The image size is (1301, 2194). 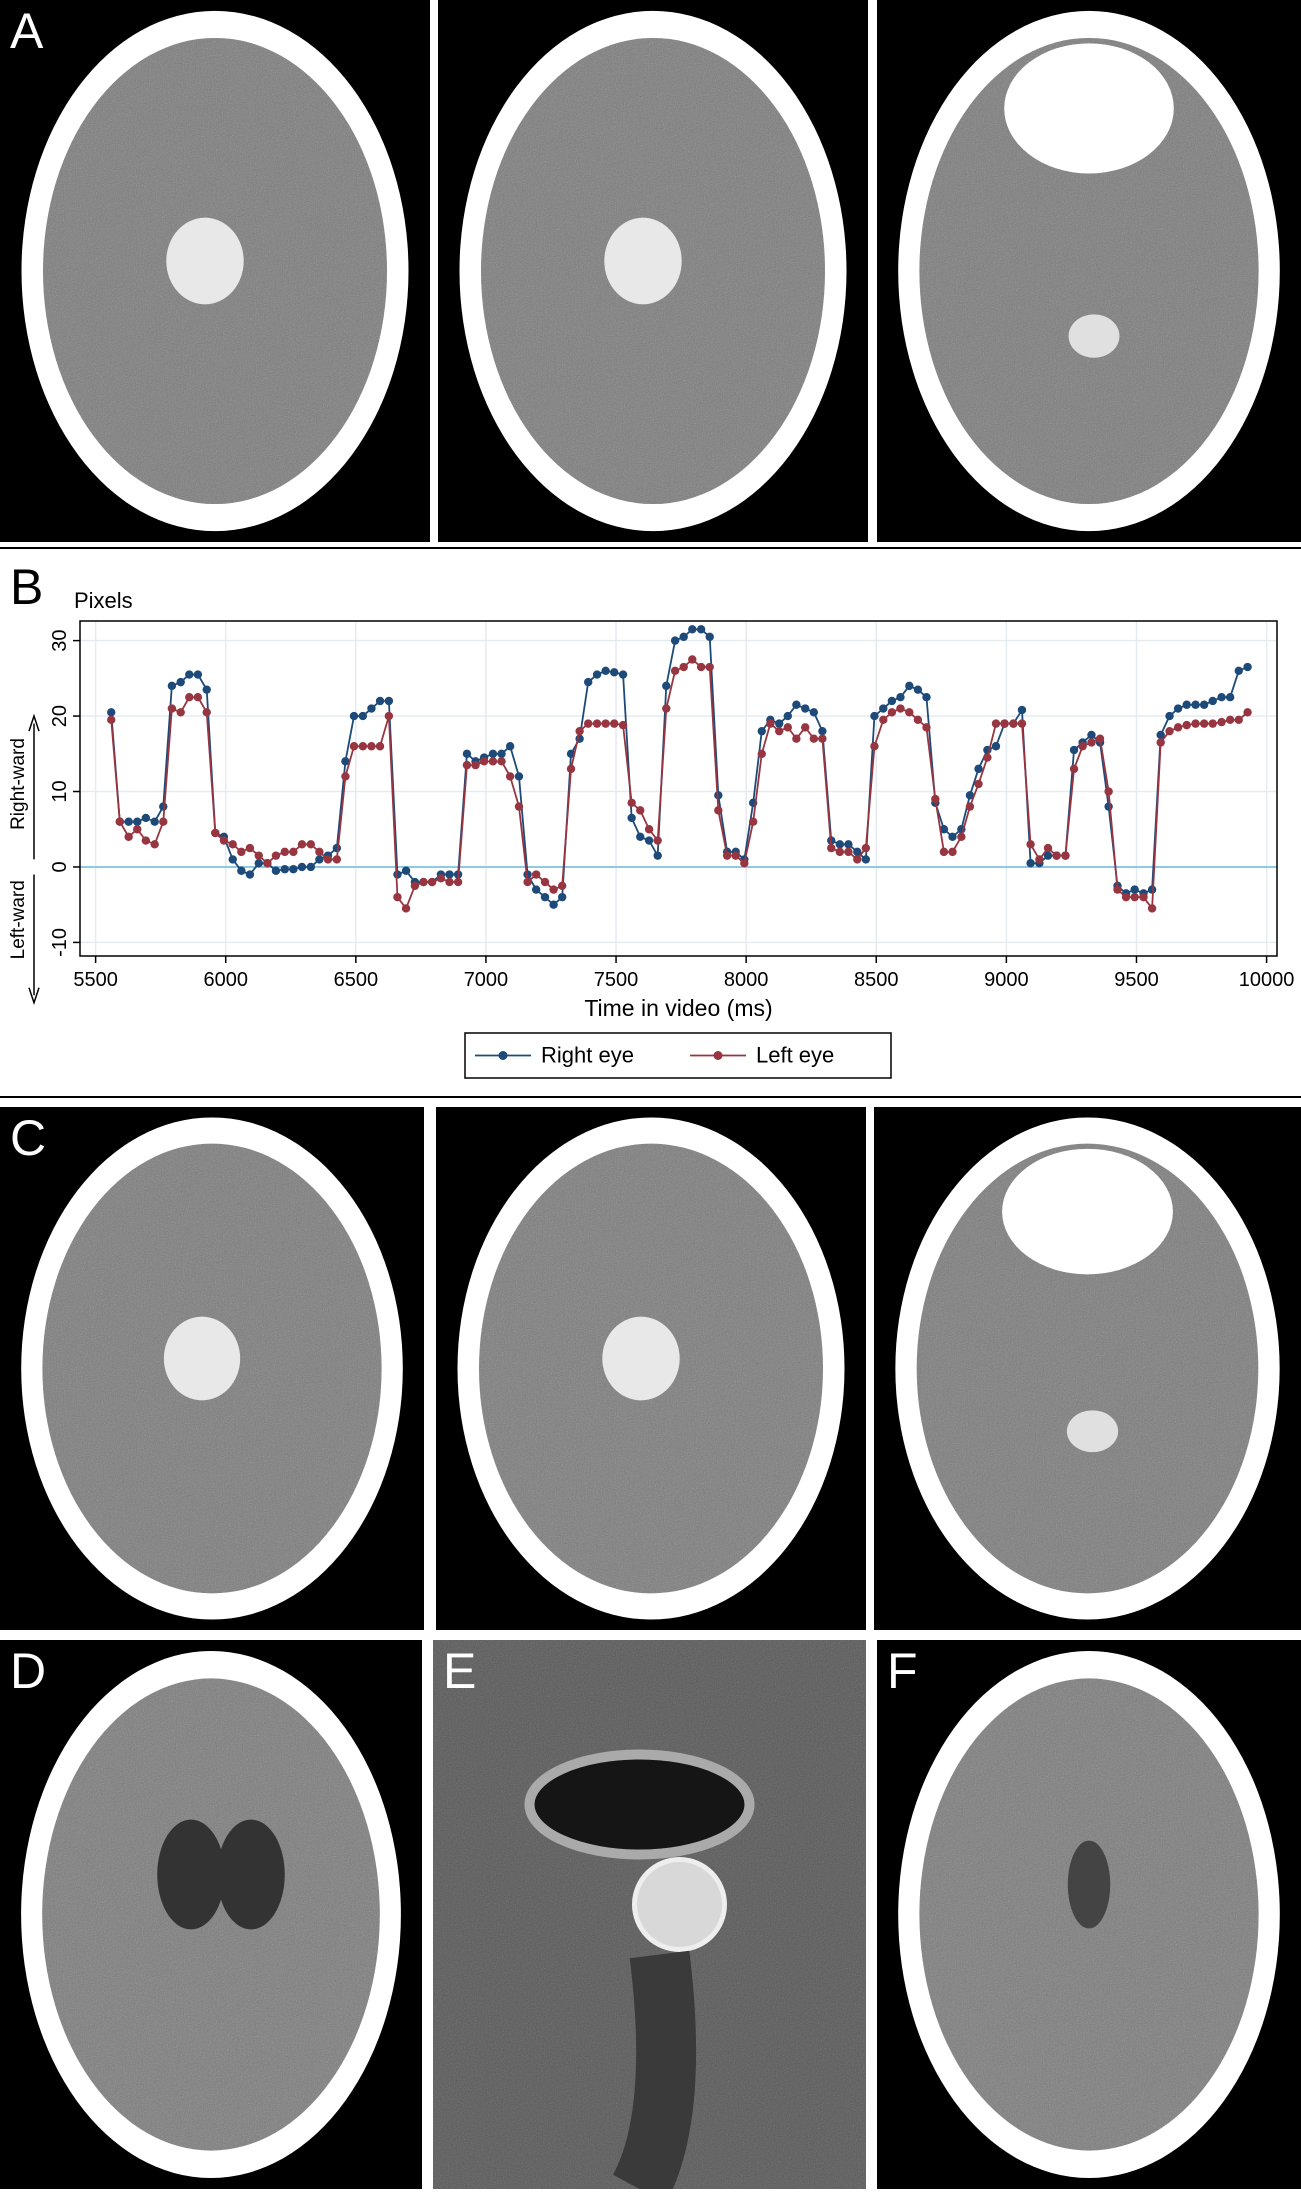 I want to click on x-tick-label: 9000, so click(x=1006, y=980).